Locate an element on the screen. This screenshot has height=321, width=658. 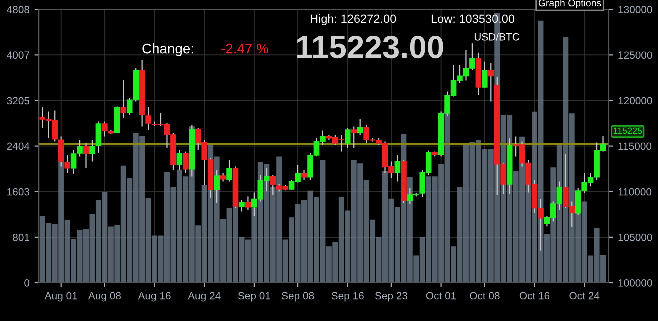
x-tick-label: Oct 08 is located at coordinates (485, 296).